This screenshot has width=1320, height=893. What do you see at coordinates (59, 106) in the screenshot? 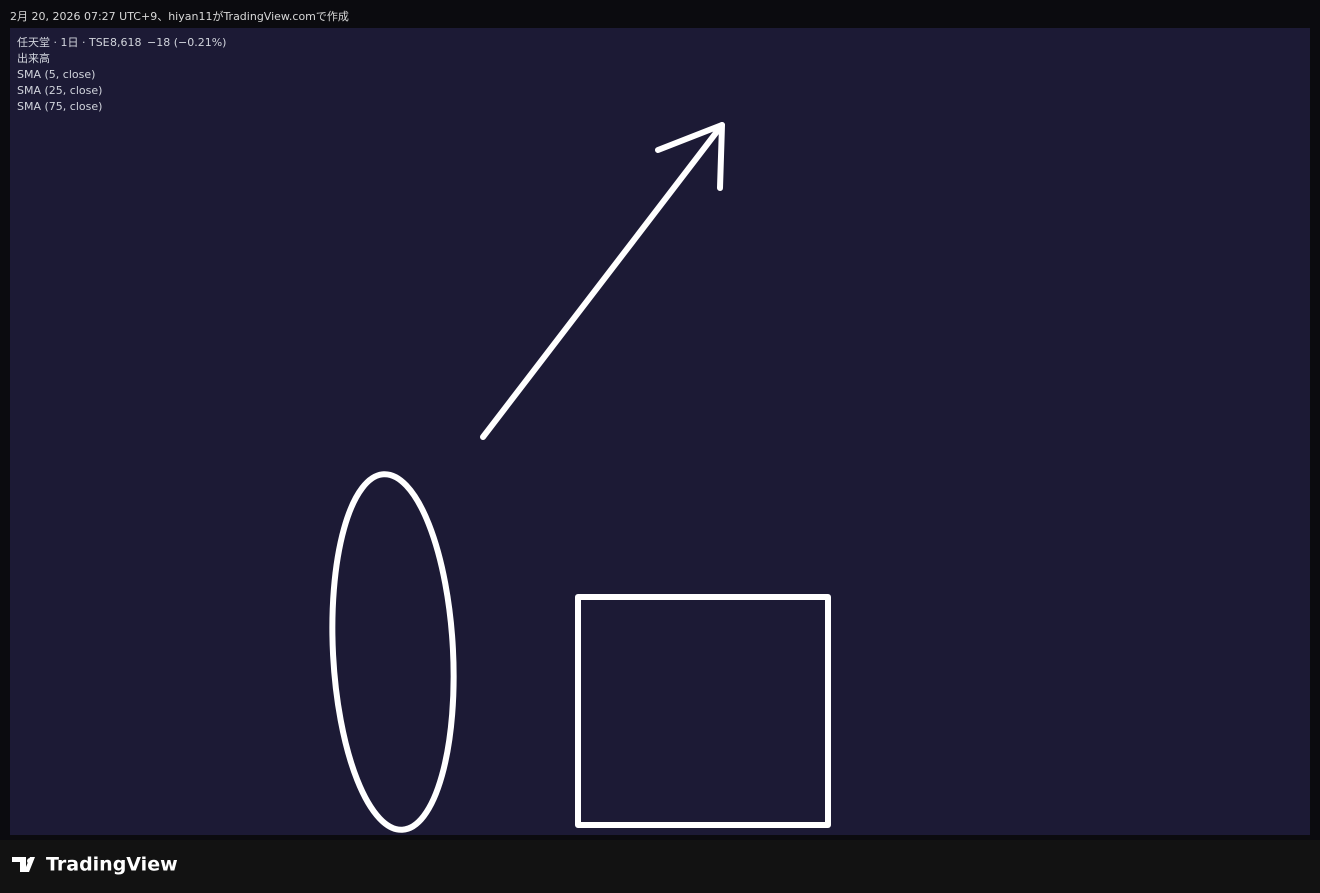
I see `legend-sma: SMA (75, close)` at bounding box center [59, 106].